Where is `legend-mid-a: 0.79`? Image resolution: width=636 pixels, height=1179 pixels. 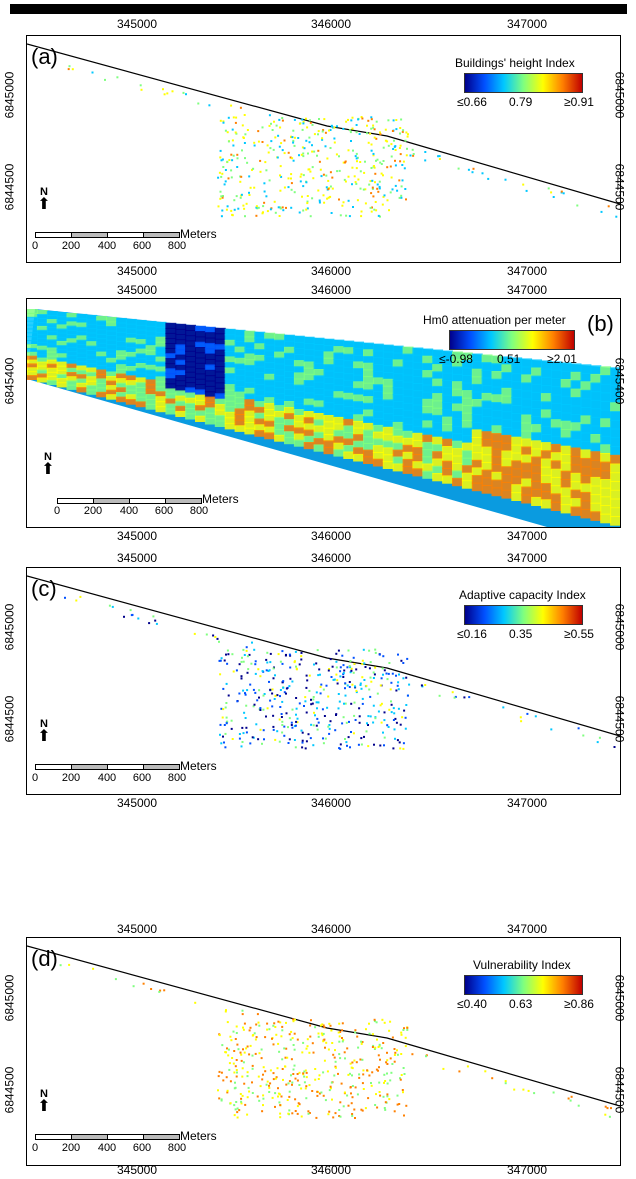 legend-mid-a: 0.79 is located at coordinates (521, 102).